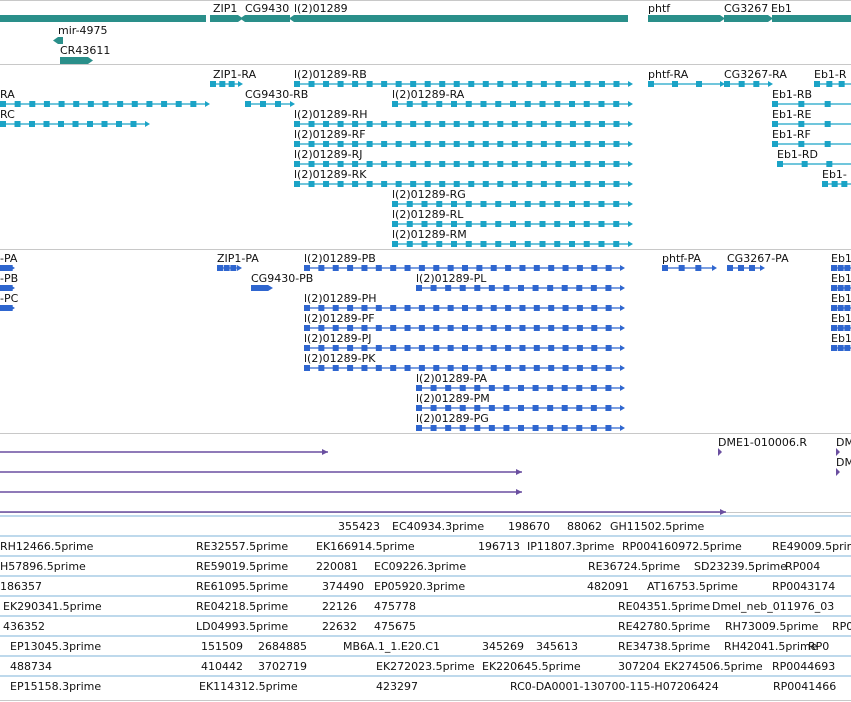 The height and width of the screenshot is (702, 851). Describe the element at coordinates (343, 586) in the screenshot. I see `est-label: 374490` at that location.